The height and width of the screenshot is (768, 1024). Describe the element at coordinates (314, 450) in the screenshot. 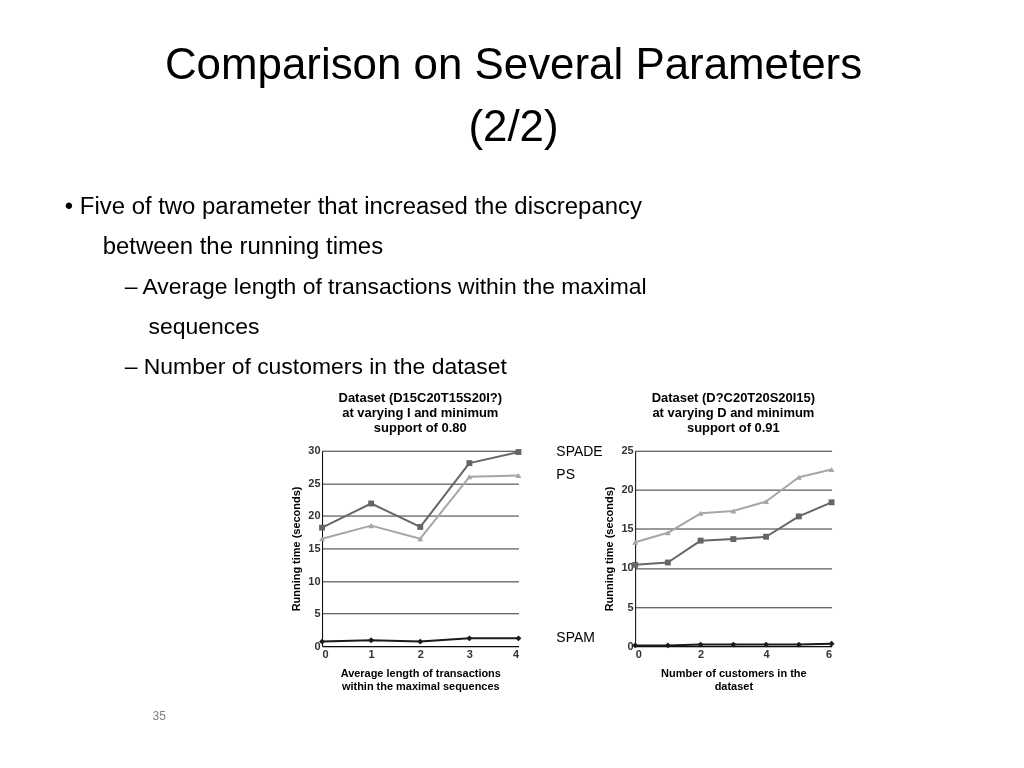

I see `y-tick-label: 30` at that location.